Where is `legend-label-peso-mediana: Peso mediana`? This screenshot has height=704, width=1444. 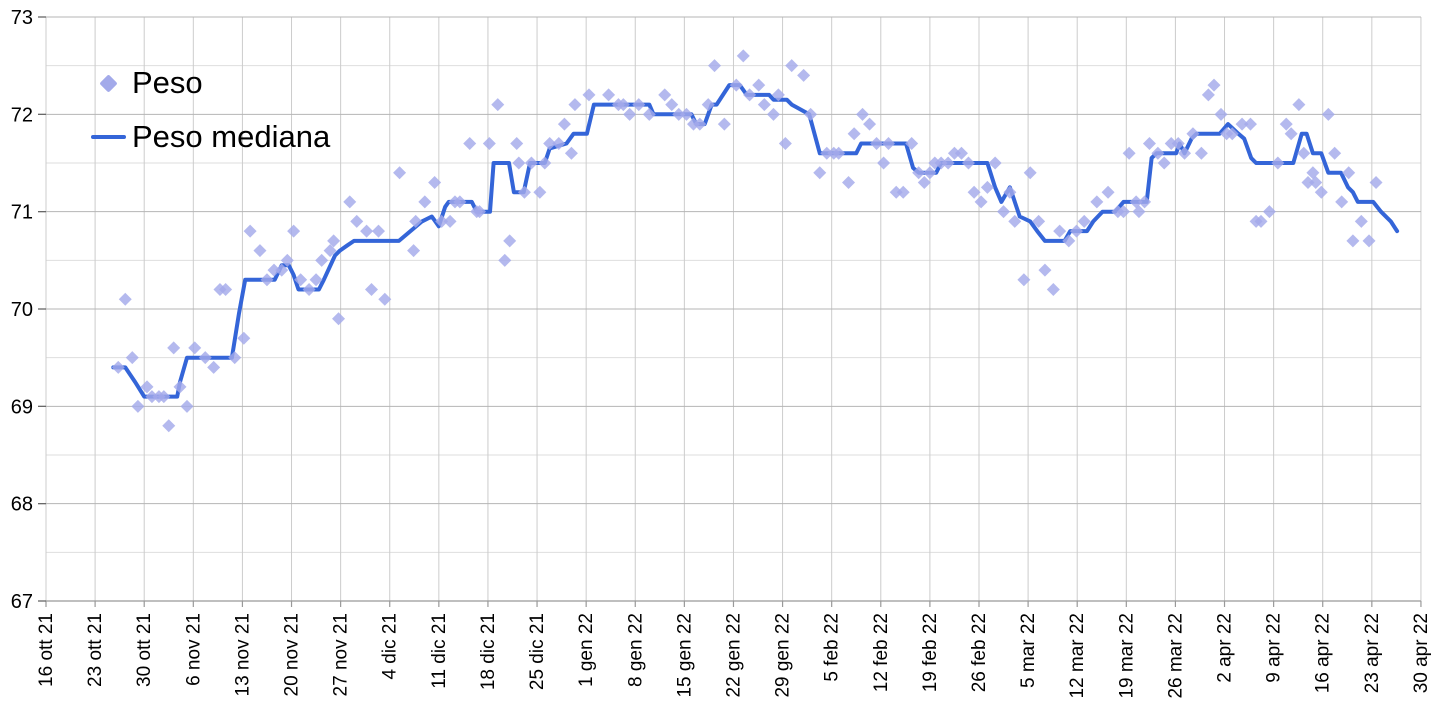
legend-label-peso-mediana: Peso mediana is located at coordinates (231, 136).